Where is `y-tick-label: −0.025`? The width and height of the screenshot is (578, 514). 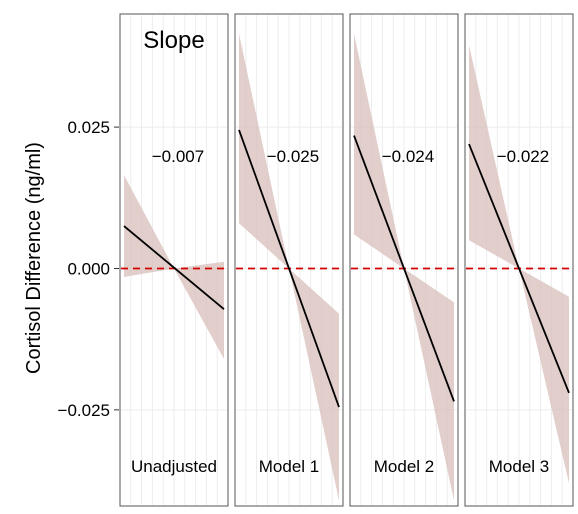
y-tick-label: −0.025 is located at coordinates (84, 410).